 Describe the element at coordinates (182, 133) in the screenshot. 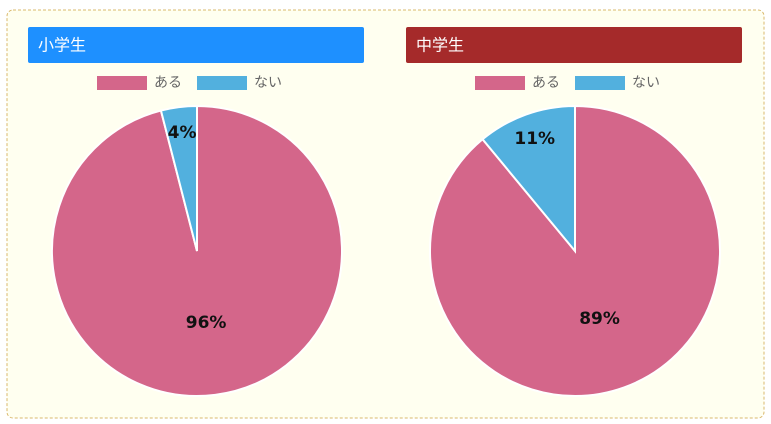

I see `data-label: 4%` at that location.